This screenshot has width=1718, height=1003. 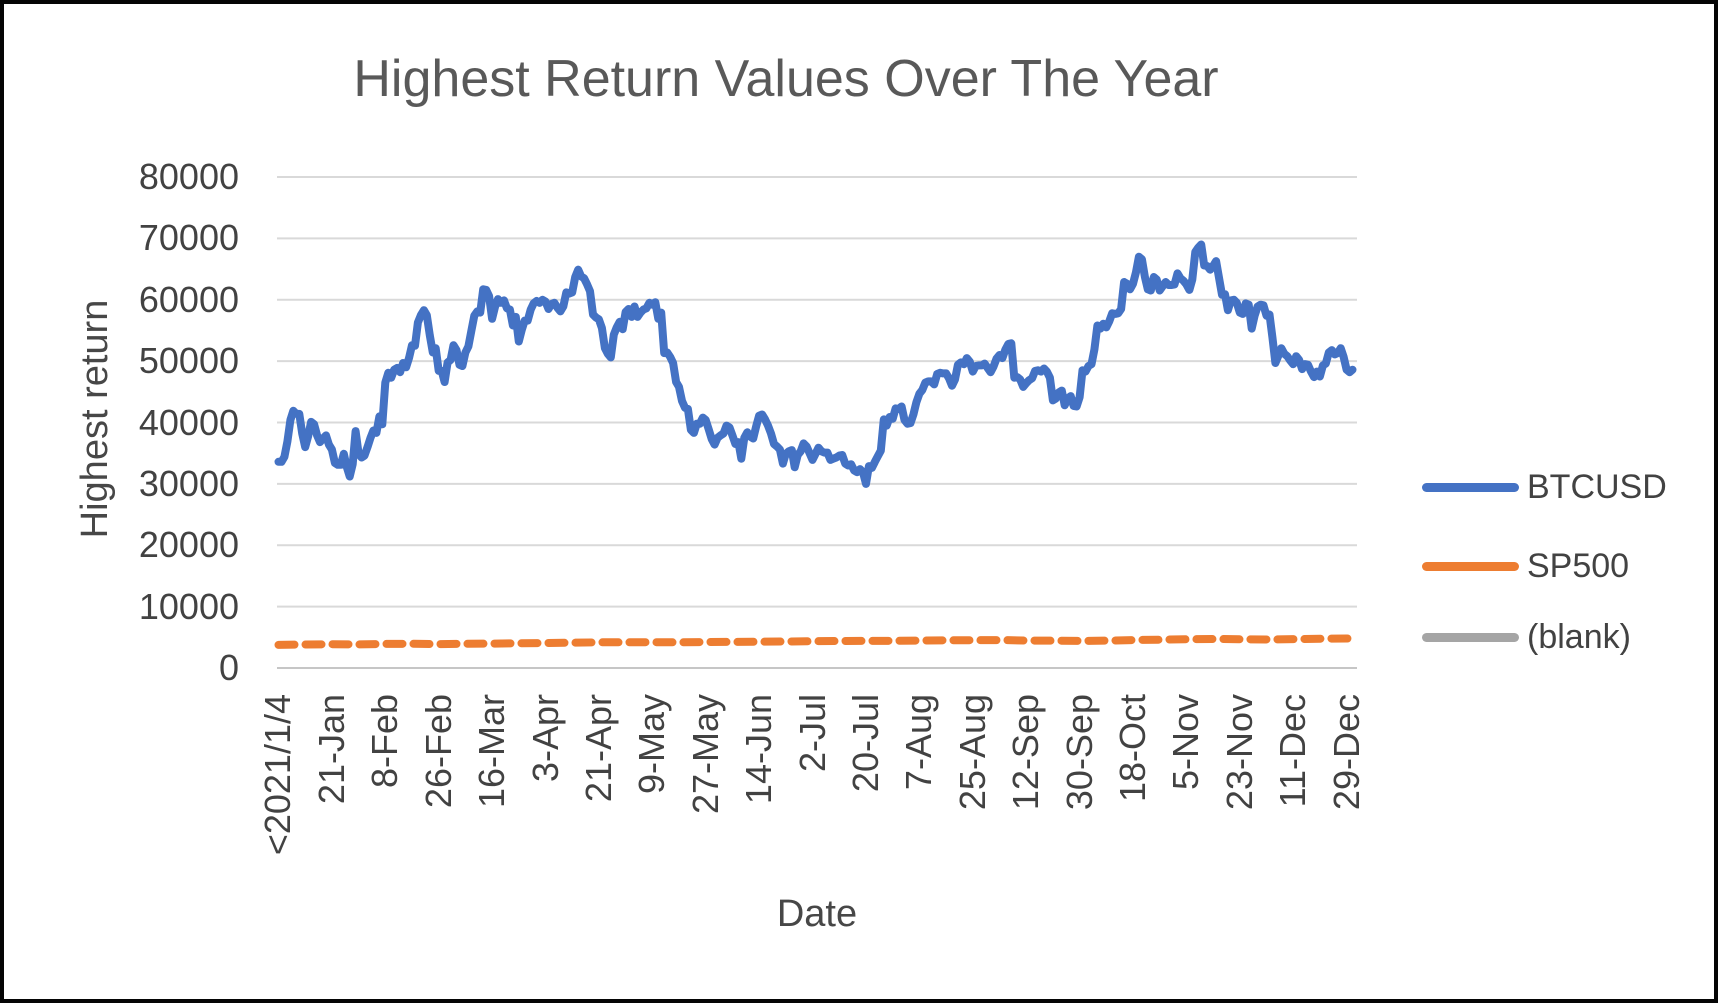 What do you see at coordinates (1239, 752) in the screenshot?
I see `x-tick-label: 23-Nov` at bounding box center [1239, 752].